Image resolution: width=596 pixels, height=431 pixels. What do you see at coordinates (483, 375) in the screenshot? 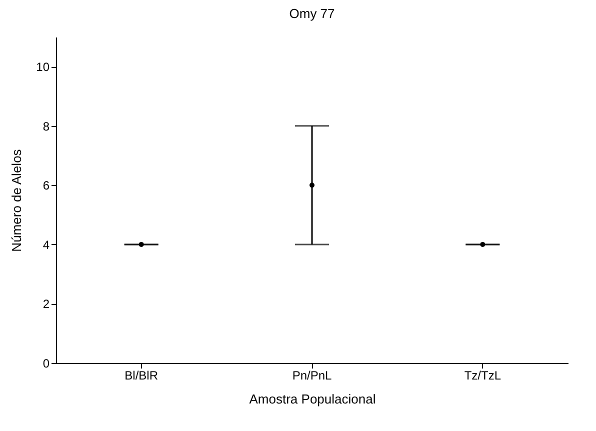
I see `x-tick-label: Tz/TzL` at bounding box center [483, 375].